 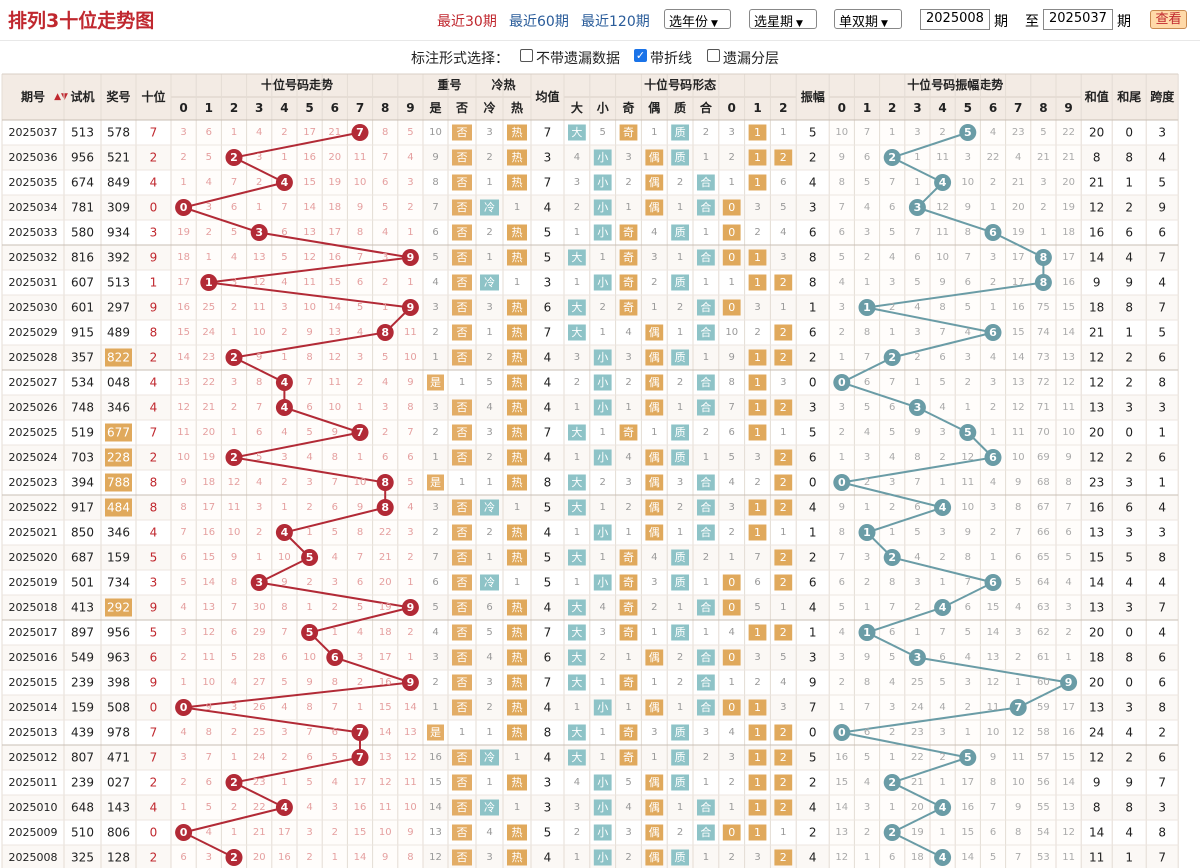 What do you see at coordinates (654, 207) in the screenshot?
I see `shape-badge-label: 偶` at bounding box center [654, 207].